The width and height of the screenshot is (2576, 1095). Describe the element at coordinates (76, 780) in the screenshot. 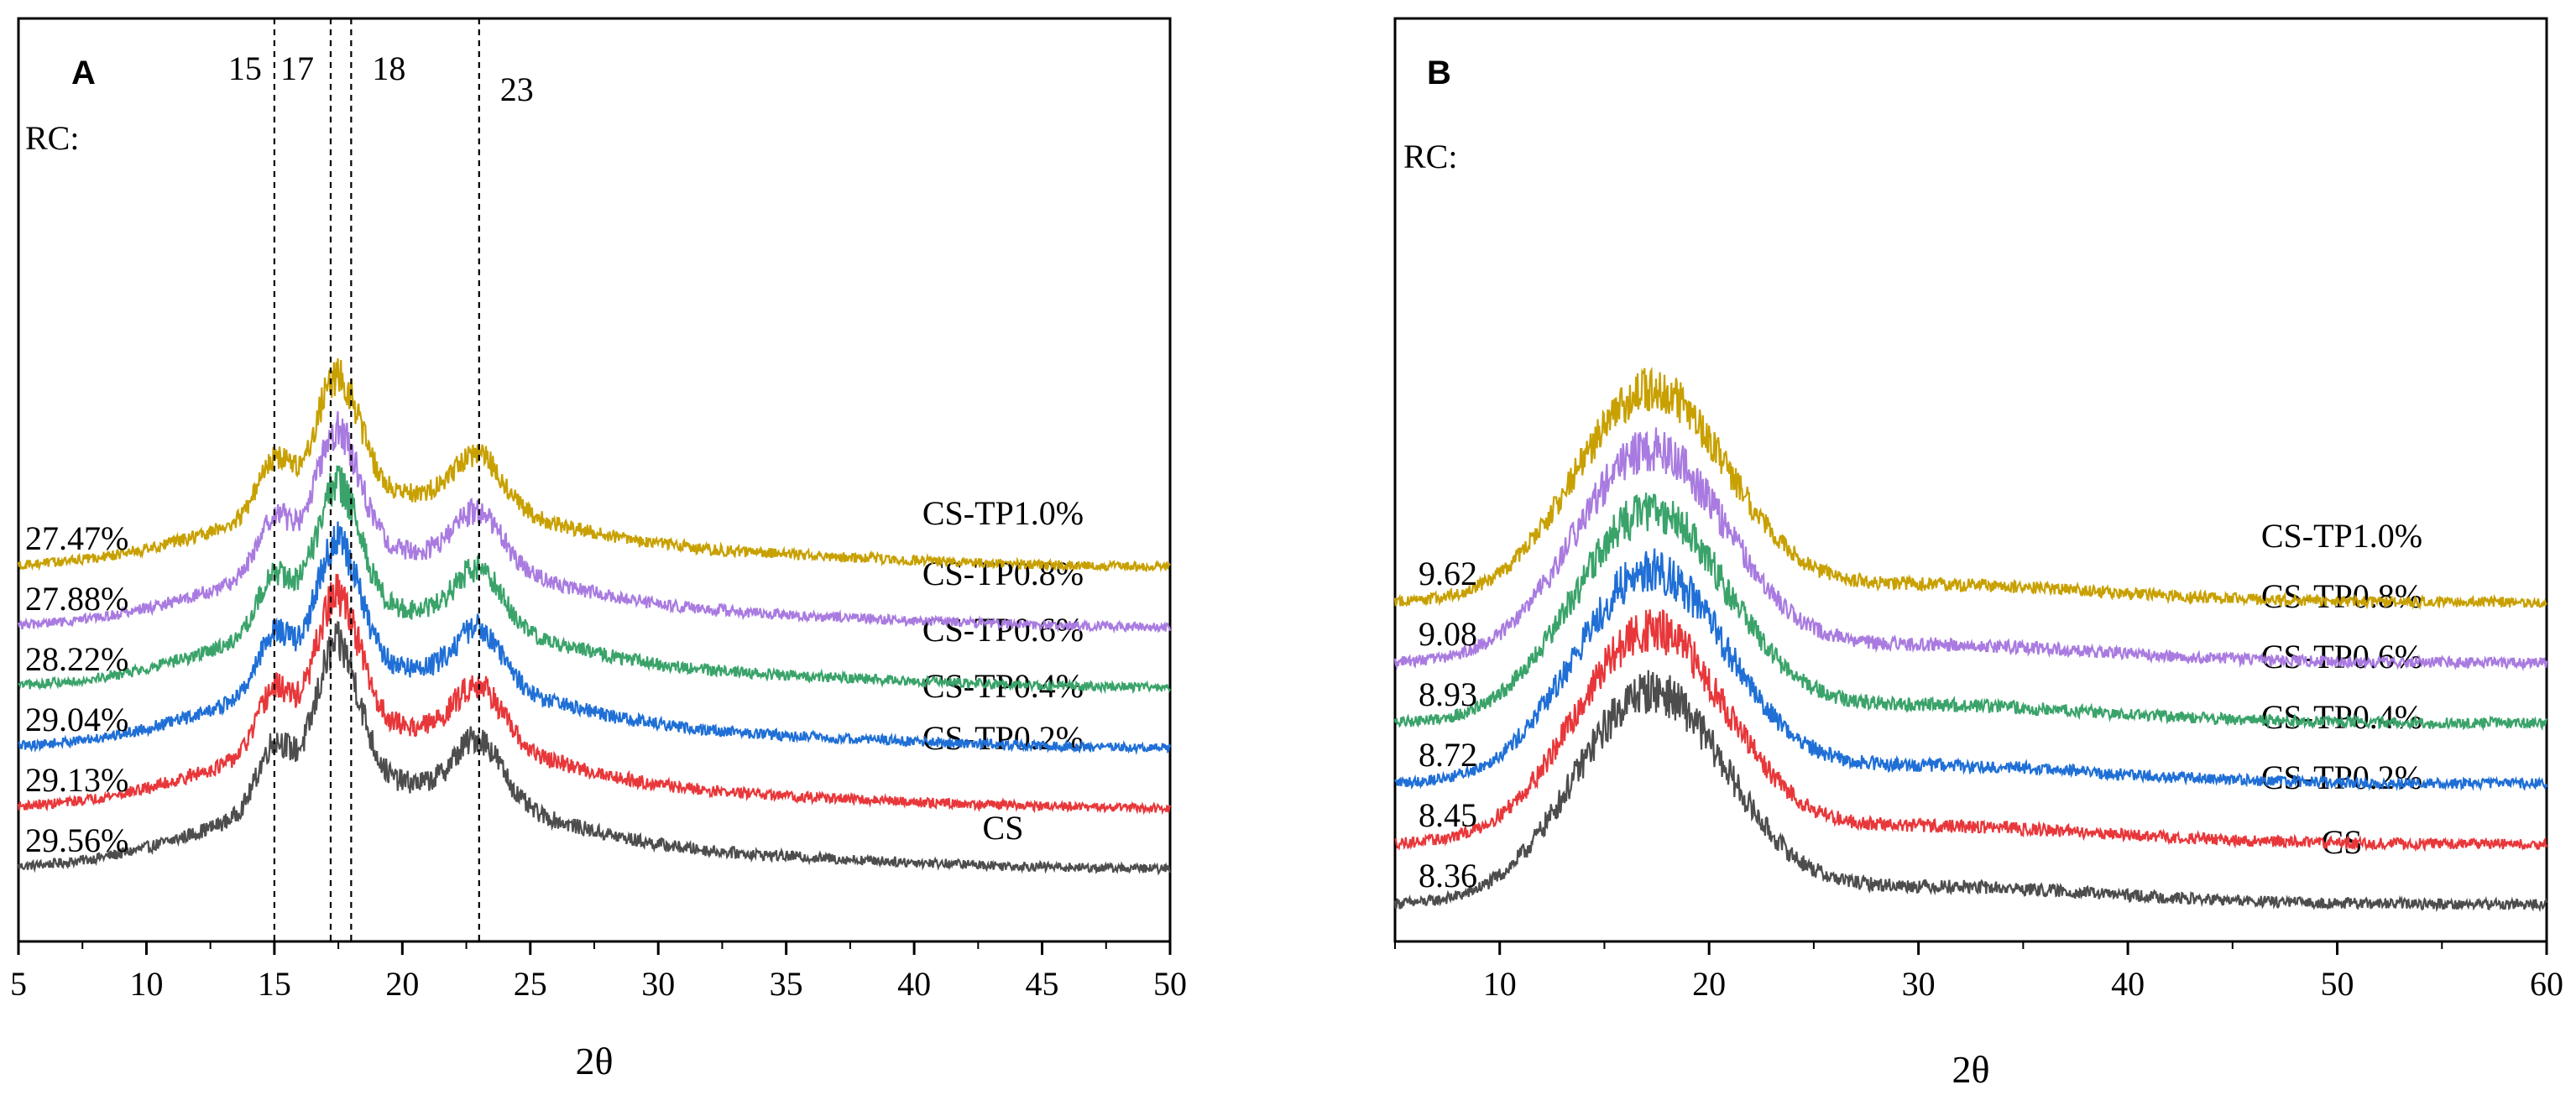

I see `rc-value-label: 29.13%` at that location.